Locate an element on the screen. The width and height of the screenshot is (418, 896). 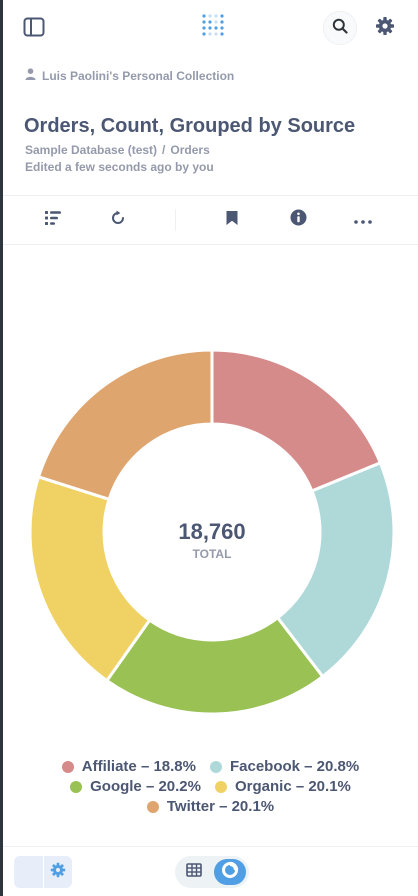
pie-slice-organic is located at coordinates (90, 578).